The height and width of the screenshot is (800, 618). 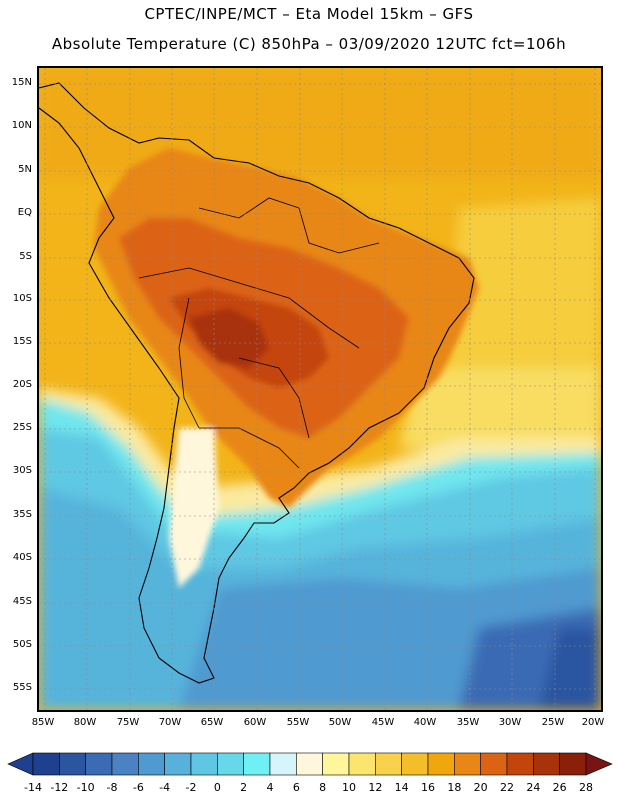 I want to click on lon-label-65w: 65W, so click(x=212, y=722).